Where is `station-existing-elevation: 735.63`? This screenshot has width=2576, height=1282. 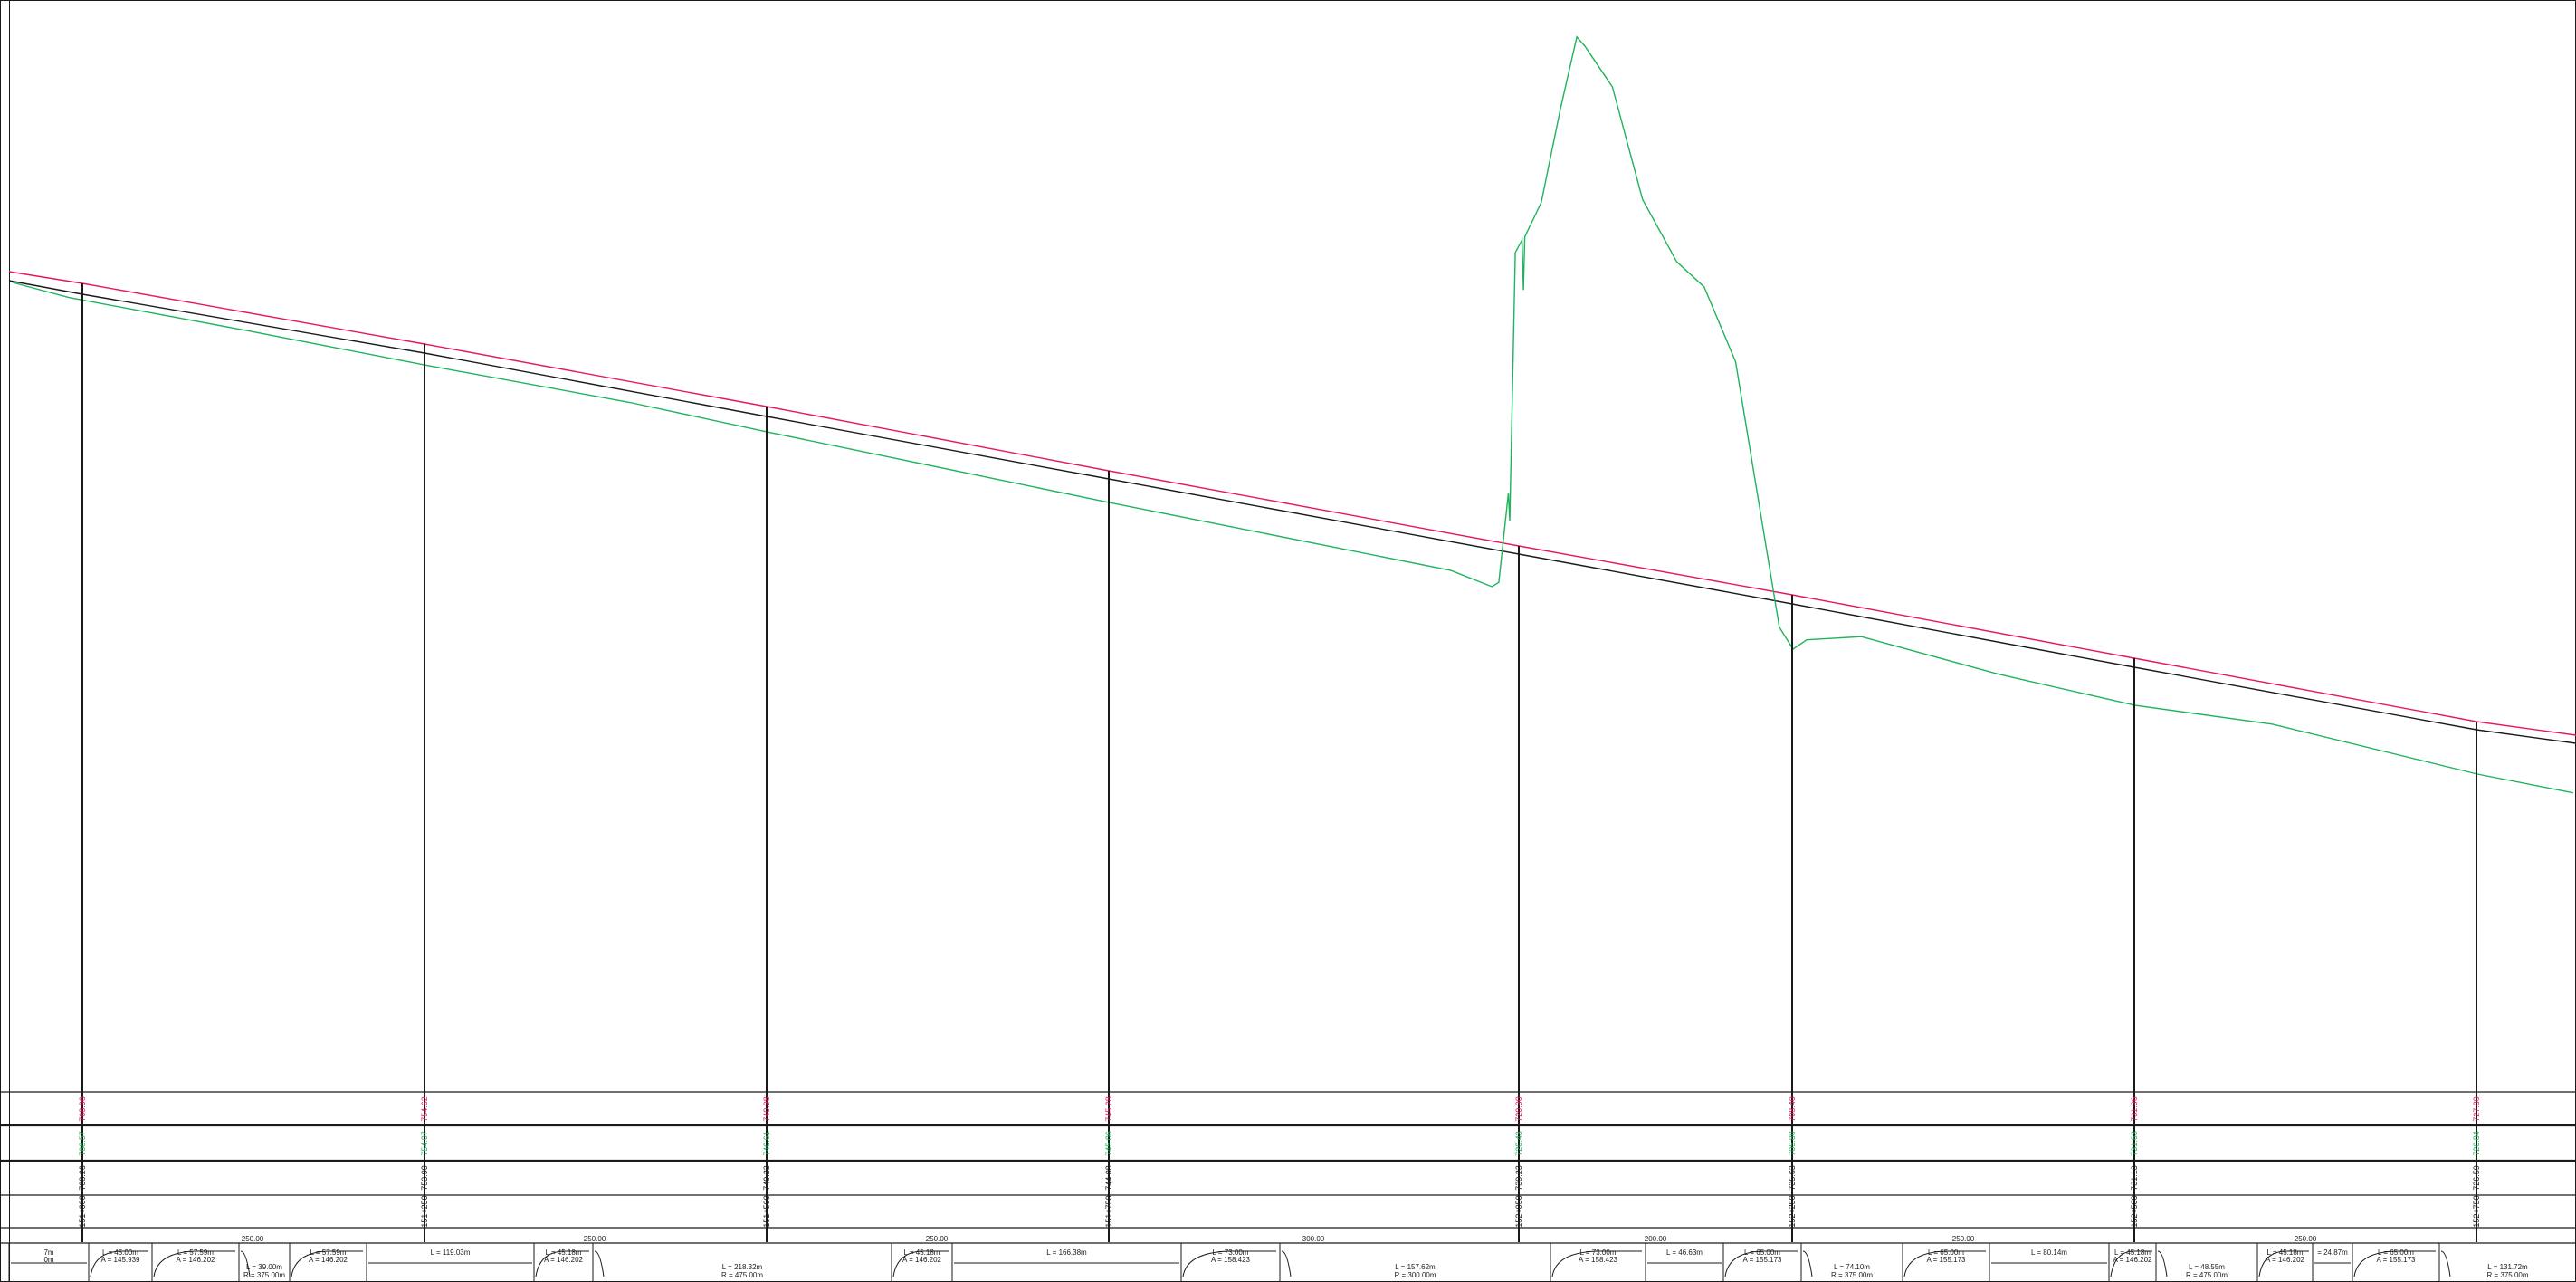
station-existing-elevation: 735.63 is located at coordinates (1793, 1178).